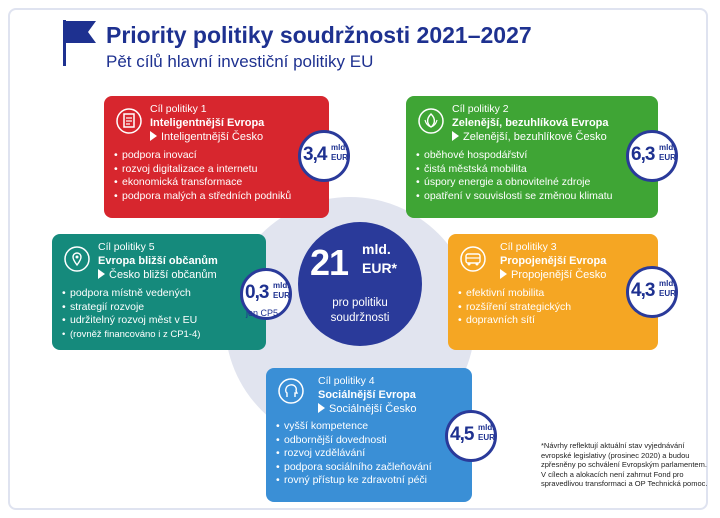  Describe the element at coordinates (360, 310) in the screenshot. I see `total-caption: pro politiku soudržnosti` at that location.